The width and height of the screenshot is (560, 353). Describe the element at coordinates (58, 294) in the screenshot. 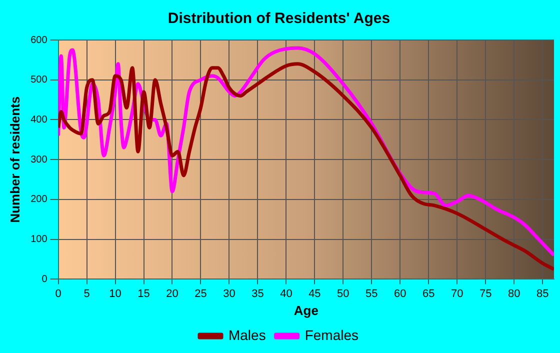

I see `x-tick-label: 0` at that location.